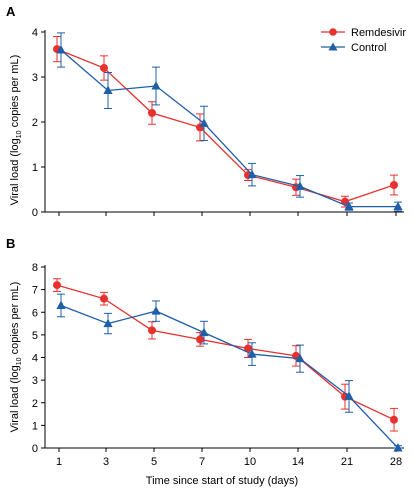 The height and width of the screenshot is (494, 414). What do you see at coordinates (106, 462) in the screenshot?
I see `panel-b-x-tick-label: 3` at bounding box center [106, 462].